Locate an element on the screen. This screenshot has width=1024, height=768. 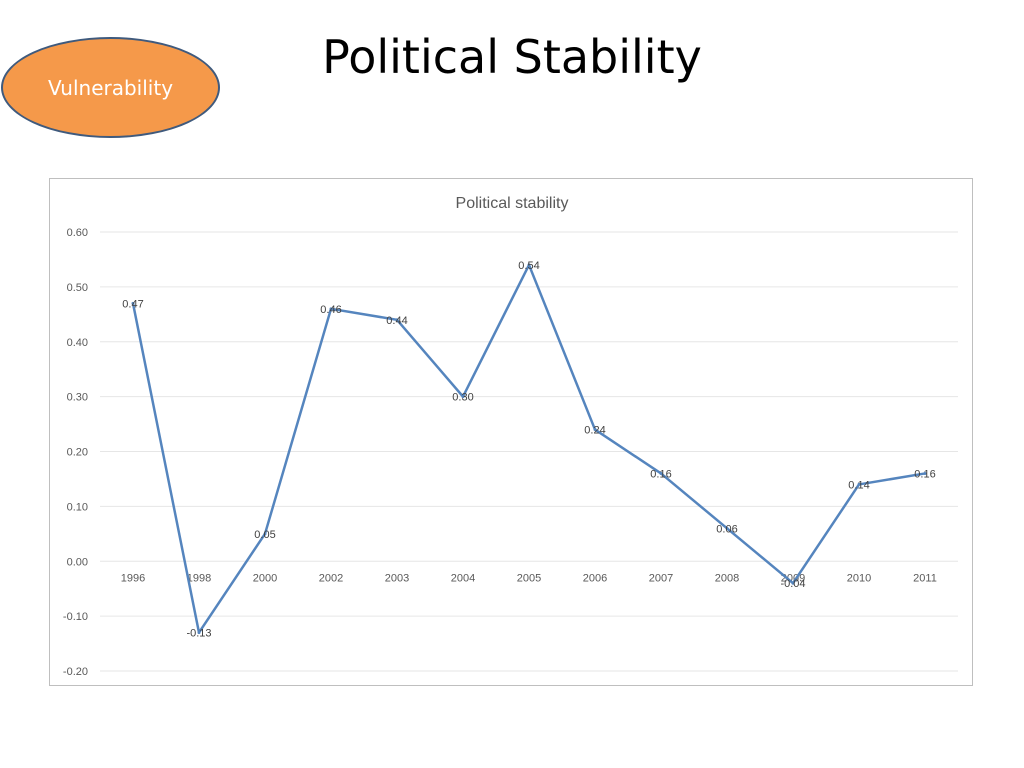
data-label: 0.47 is located at coordinates (132, 304).